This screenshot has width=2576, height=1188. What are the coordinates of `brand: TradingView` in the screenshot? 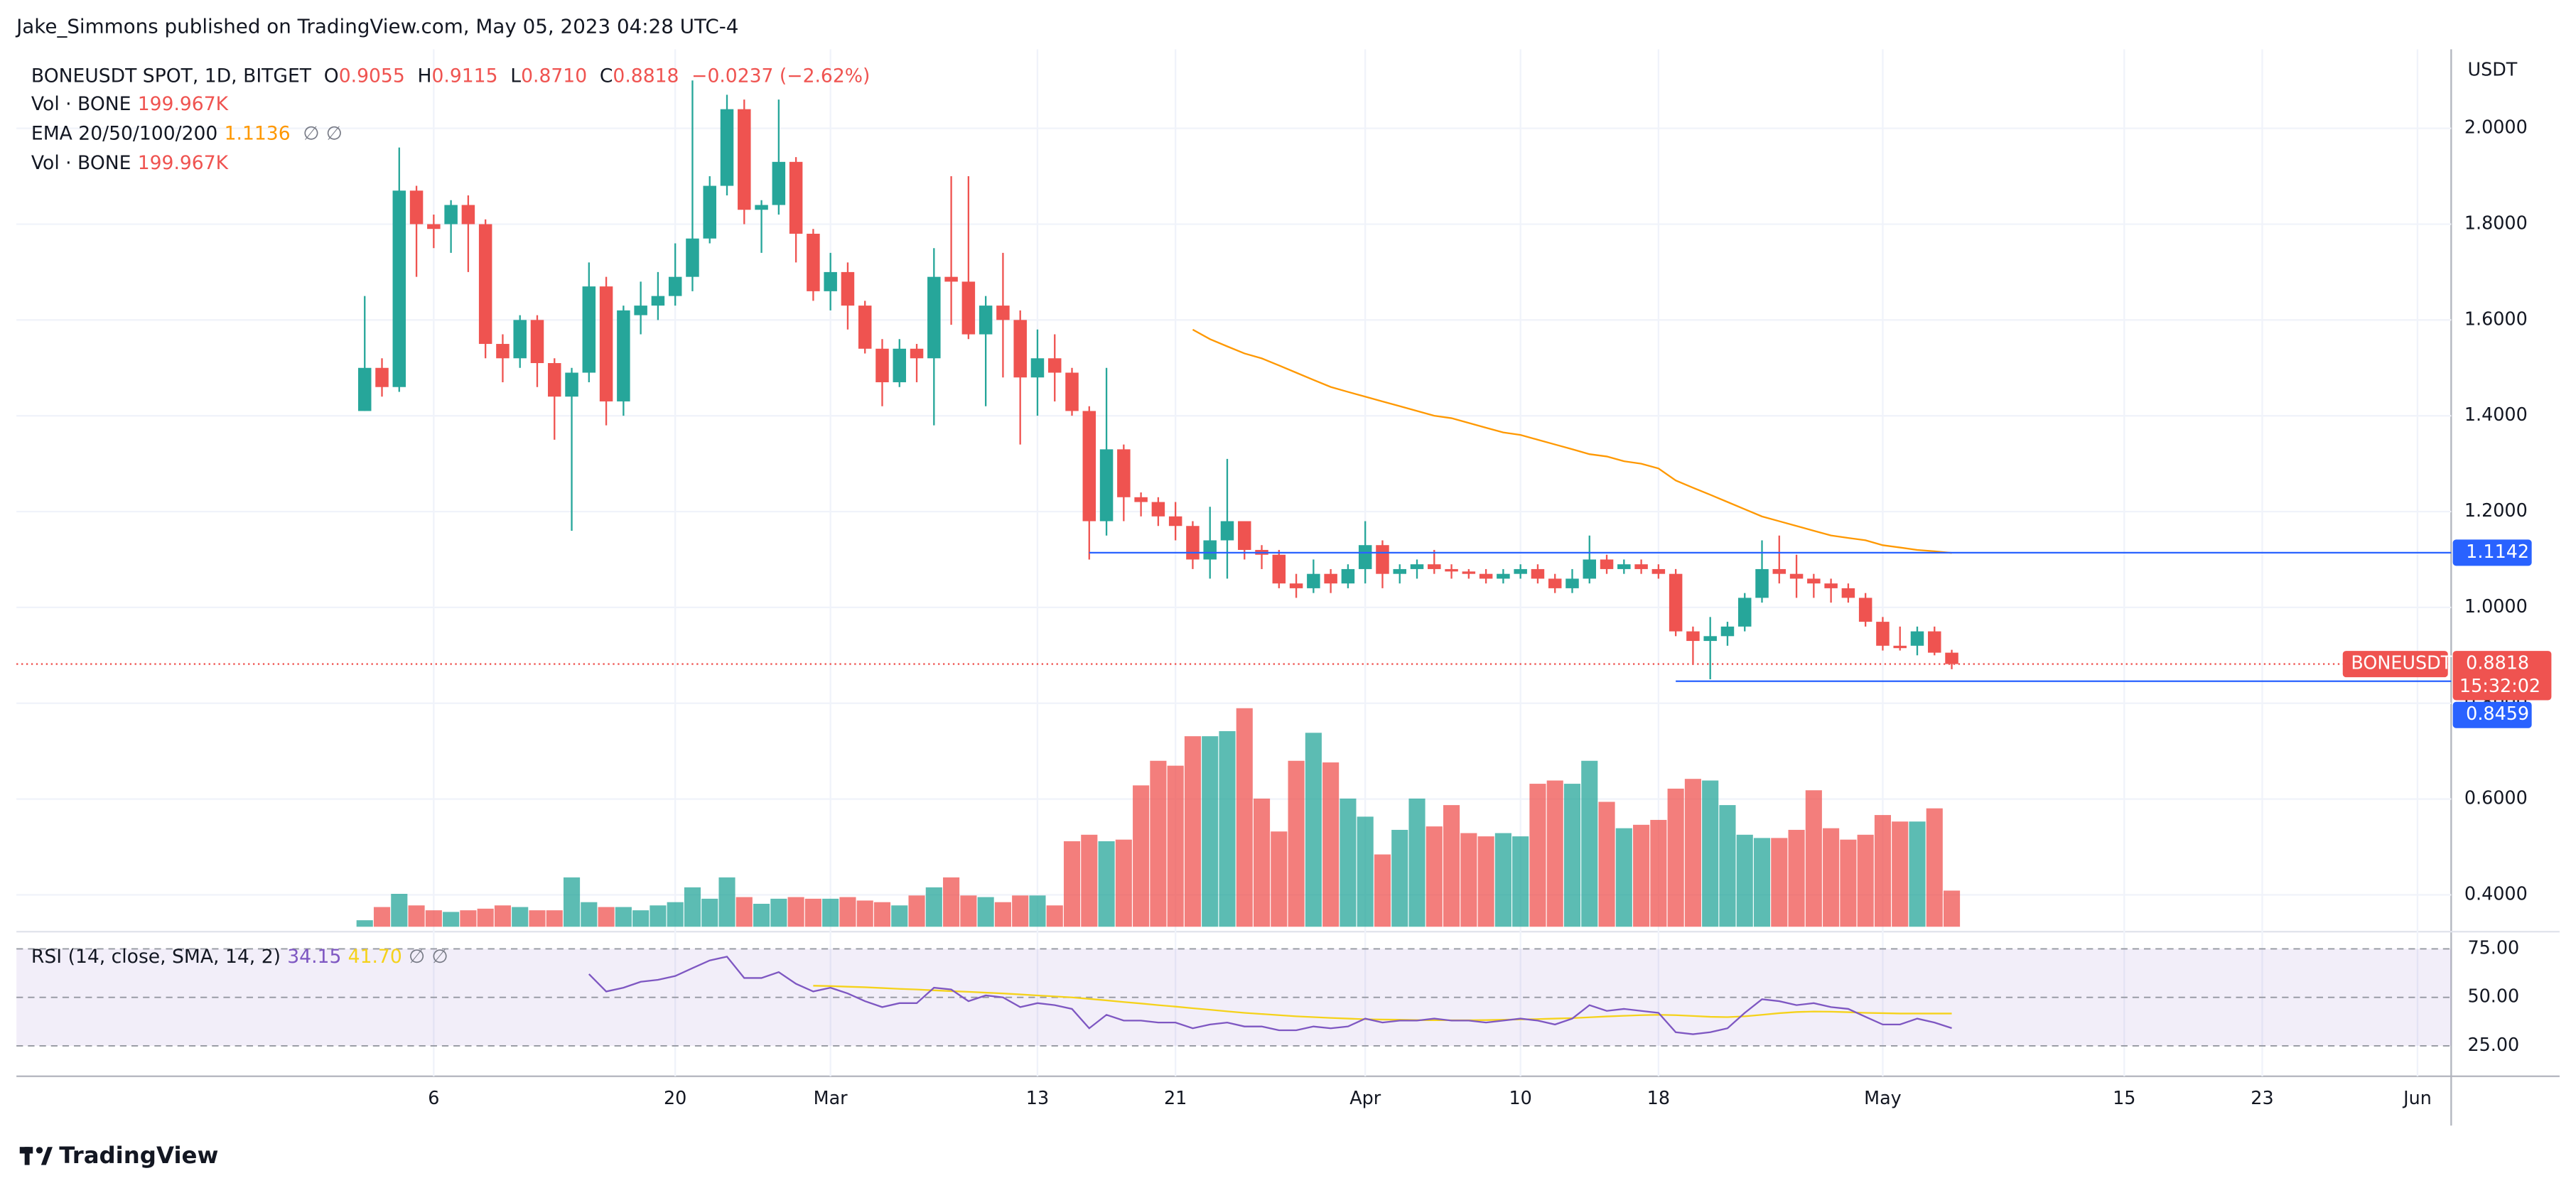 It's located at (139, 1155).